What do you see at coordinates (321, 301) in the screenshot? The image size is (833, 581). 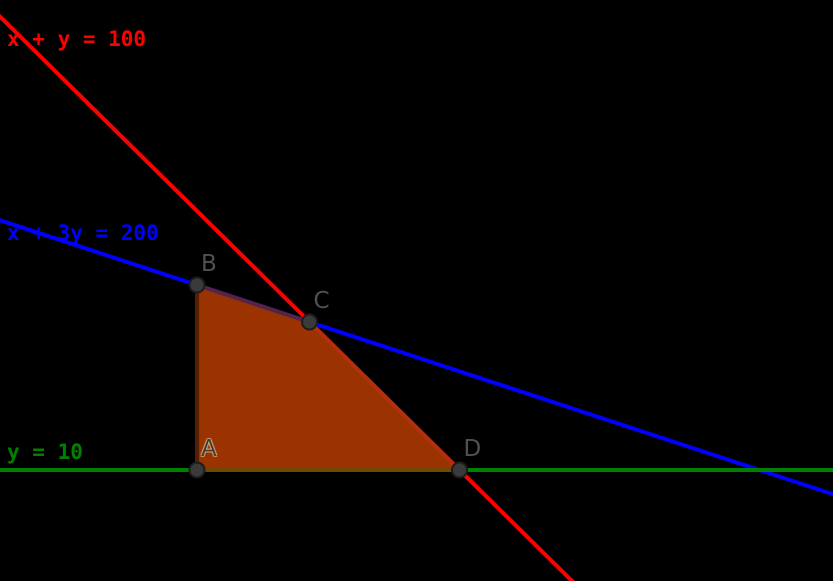 I see `point-label-C: C` at bounding box center [321, 301].